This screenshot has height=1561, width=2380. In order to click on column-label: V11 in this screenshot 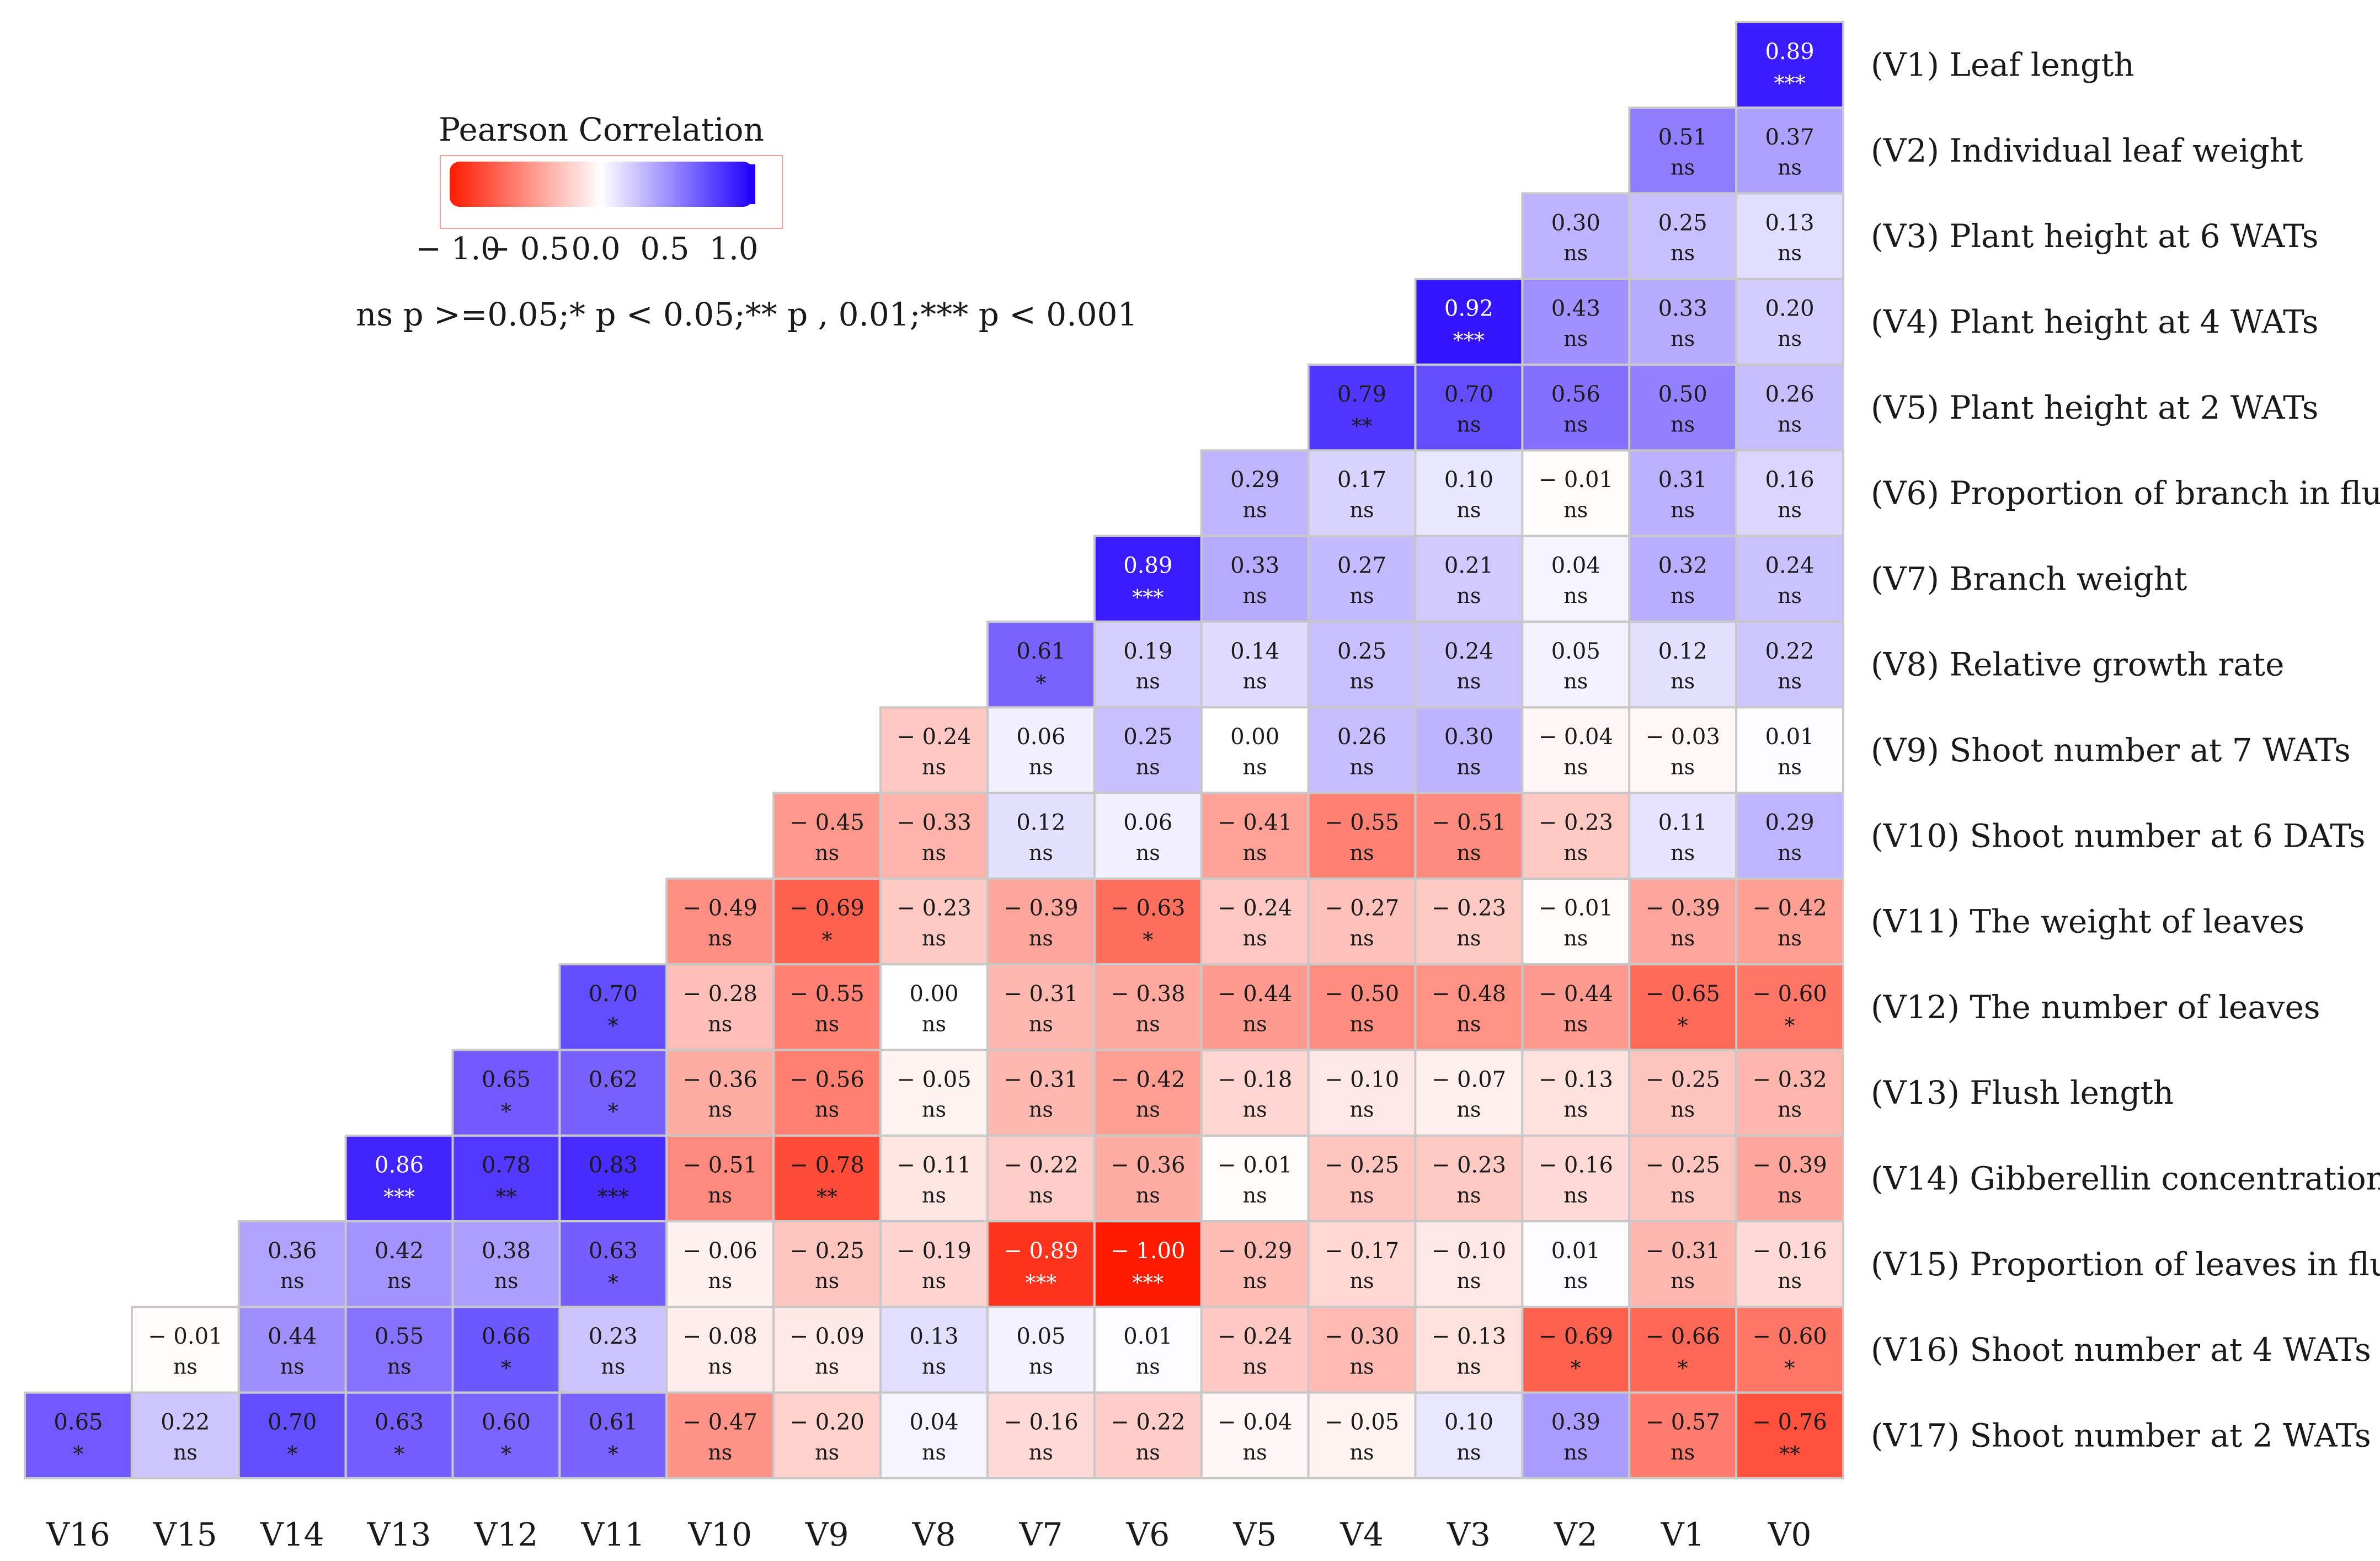, I will do `click(613, 1534)`.